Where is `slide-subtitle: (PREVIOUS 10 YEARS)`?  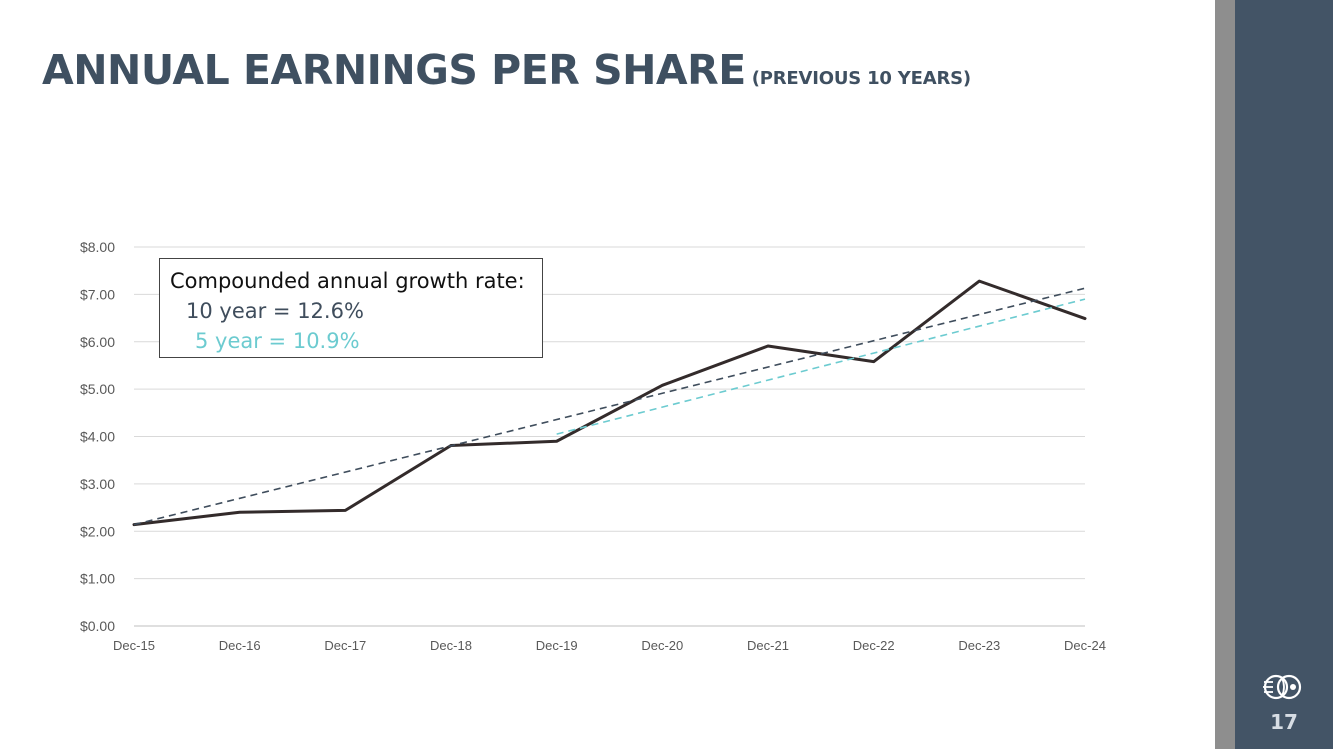 slide-subtitle: (PREVIOUS 10 YEARS) is located at coordinates (861, 78).